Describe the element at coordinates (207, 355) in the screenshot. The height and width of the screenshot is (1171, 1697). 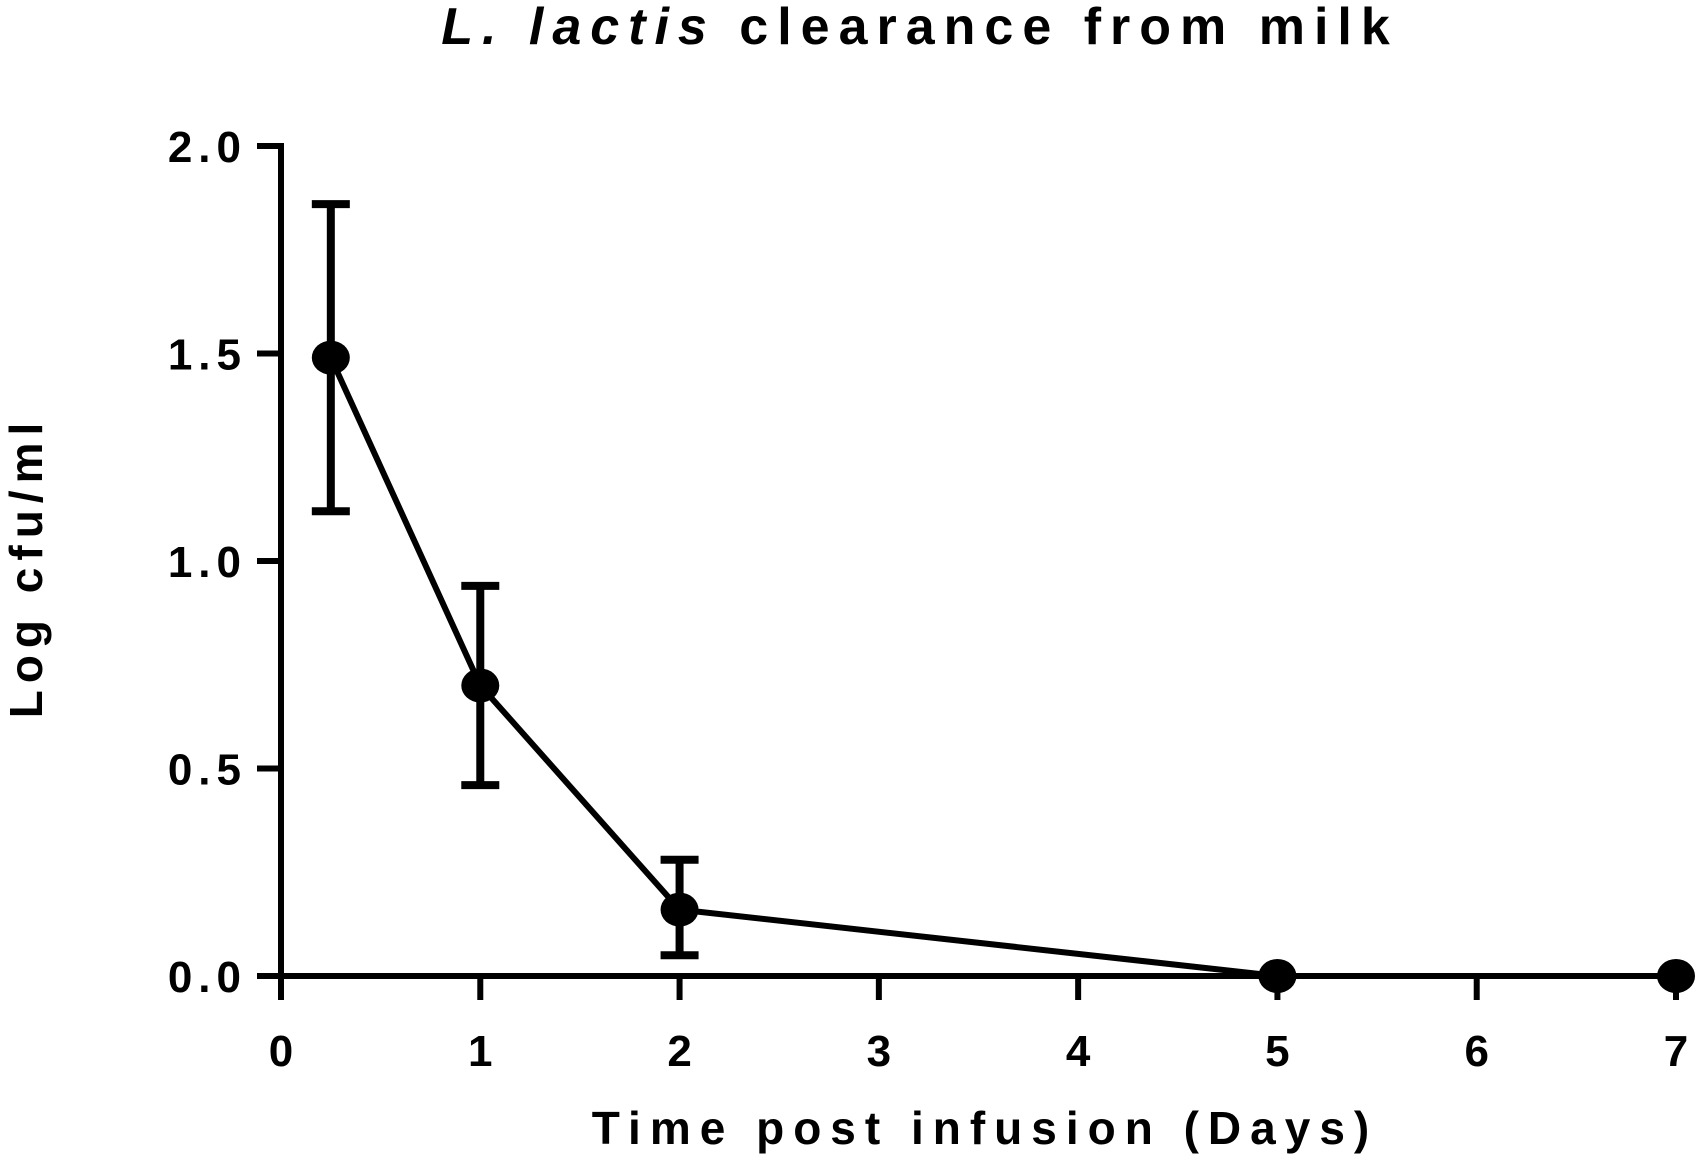
I see `y-tick-label: 1.5` at that location.